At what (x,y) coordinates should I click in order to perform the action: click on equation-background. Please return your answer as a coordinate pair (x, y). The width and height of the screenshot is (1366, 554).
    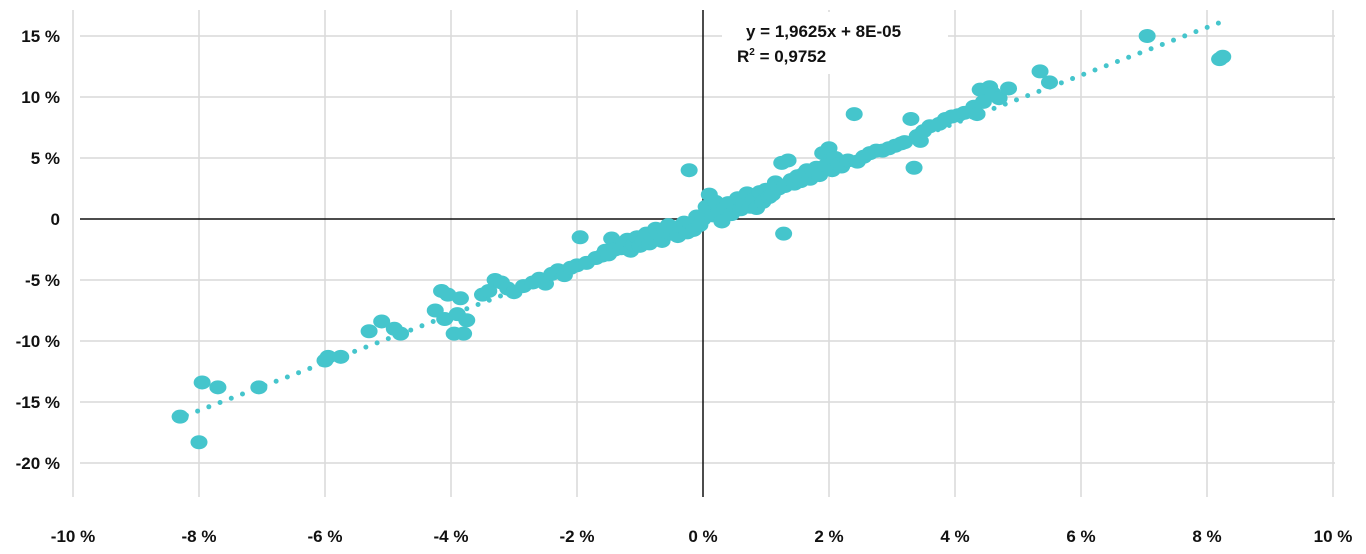
    Looking at the image, I should click on (835, 43).